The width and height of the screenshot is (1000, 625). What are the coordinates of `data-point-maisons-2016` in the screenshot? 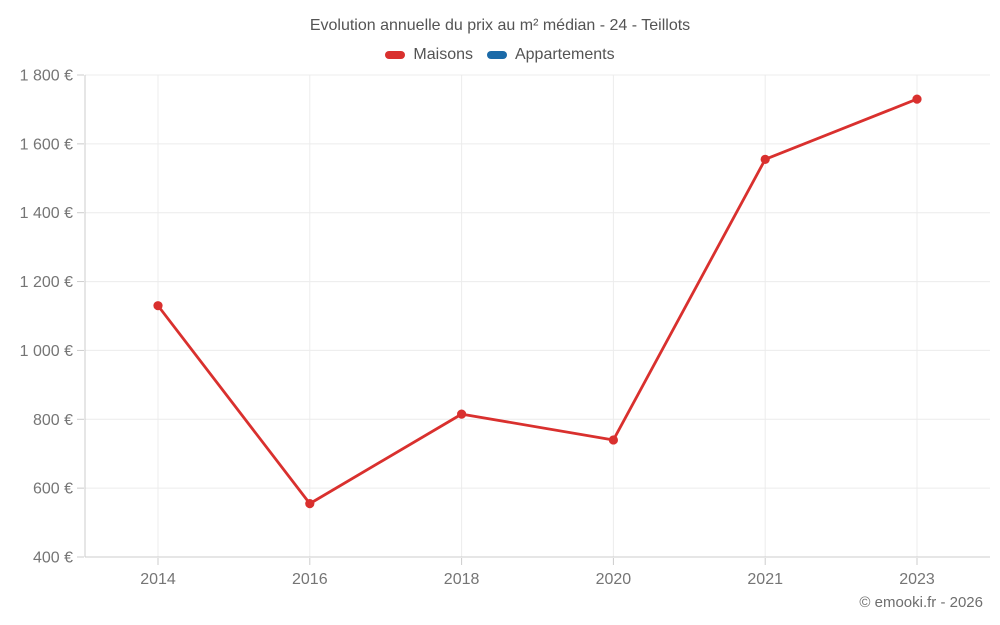 It's located at (310, 504).